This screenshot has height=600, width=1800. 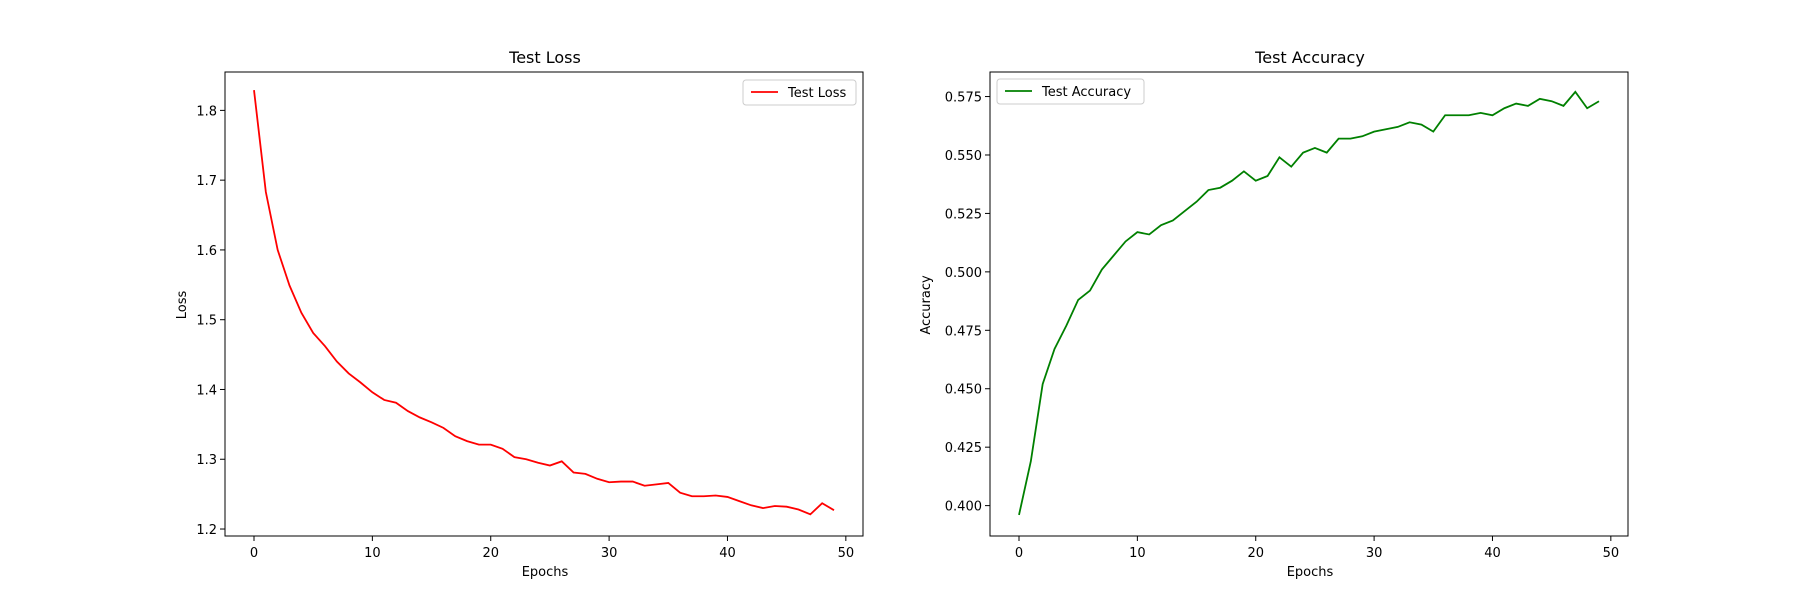 What do you see at coordinates (963, 273) in the screenshot?
I see `accuracy-y-tick-label: 0.500` at bounding box center [963, 273].